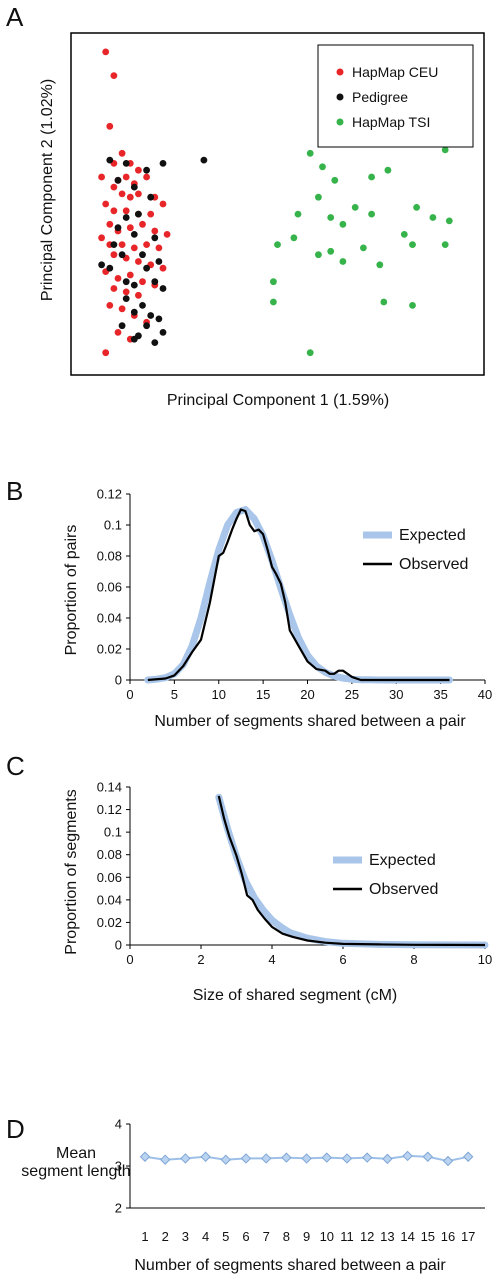  What do you see at coordinates (340, 72) in the screenshot?
I see `legend-ceu-marker` at bounding box center [340, 72].